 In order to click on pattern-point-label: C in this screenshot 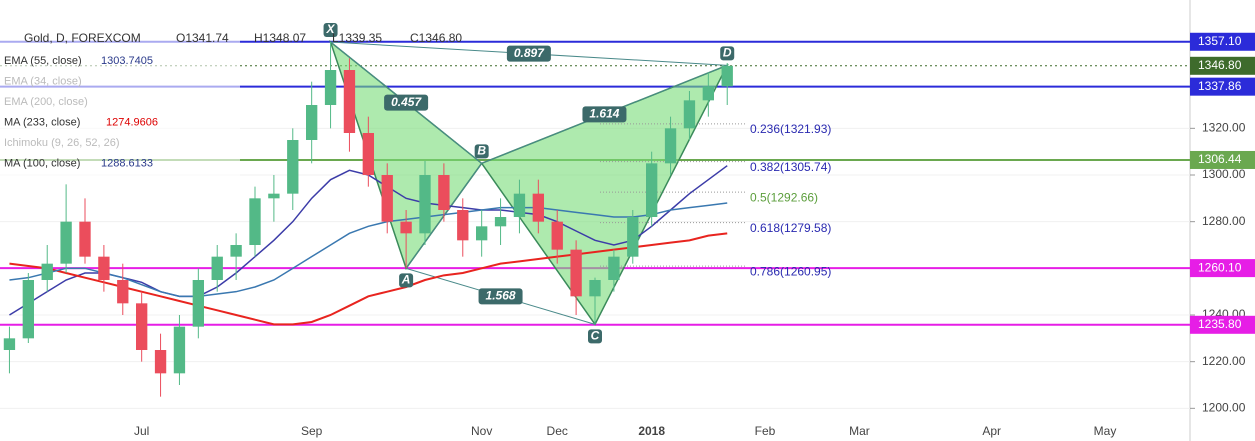, I will do `click(595, 336)`.